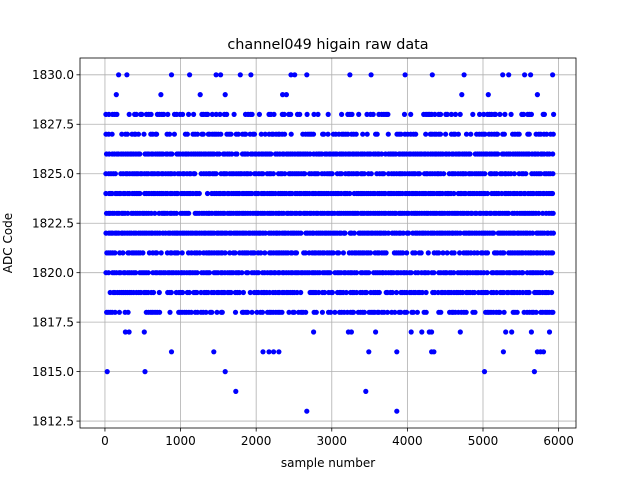 This screenshot has height=480, width=640. I want to click on y-tick-label: 1812.5, so click(53, 421).